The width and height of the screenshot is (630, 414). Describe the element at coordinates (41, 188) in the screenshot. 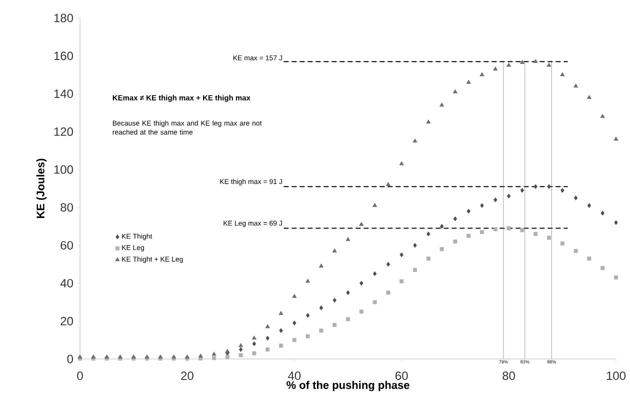

I see `y-axis-title: KE (Joules)` at that location.